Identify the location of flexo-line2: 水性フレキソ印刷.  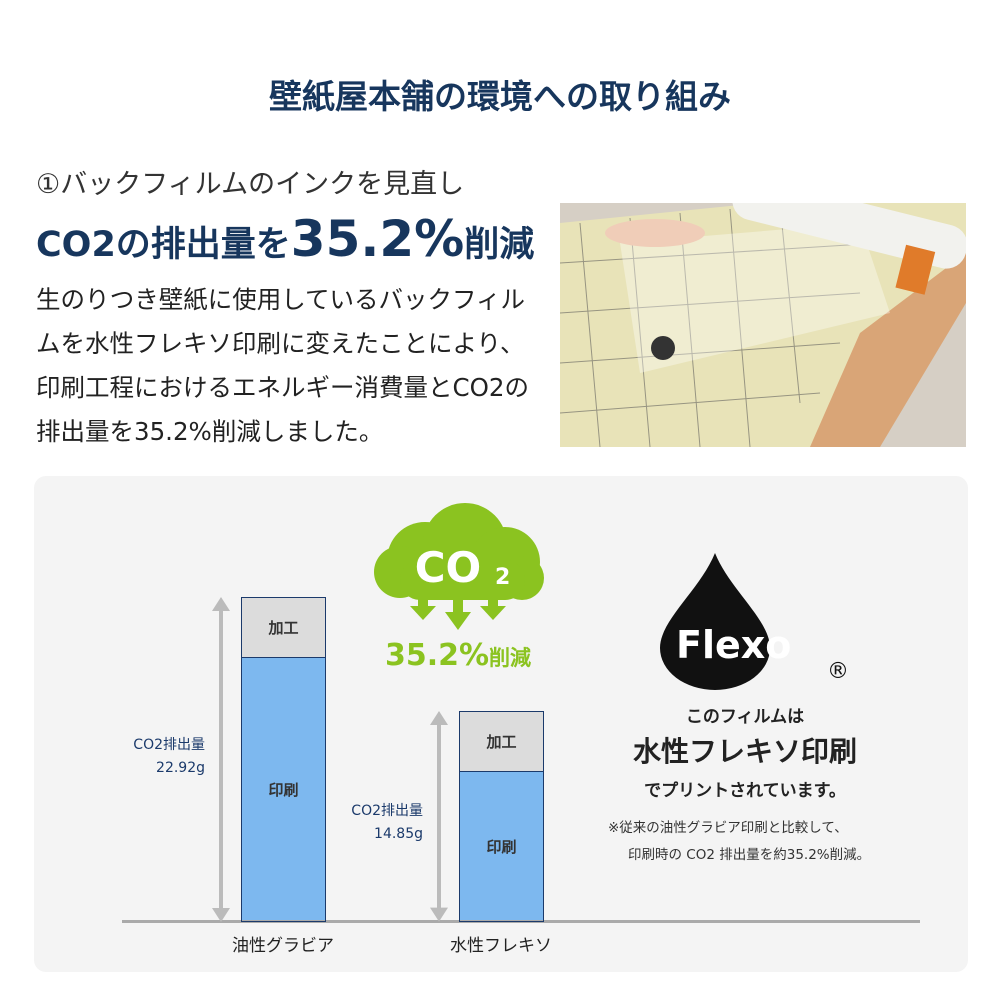
(744, 751).